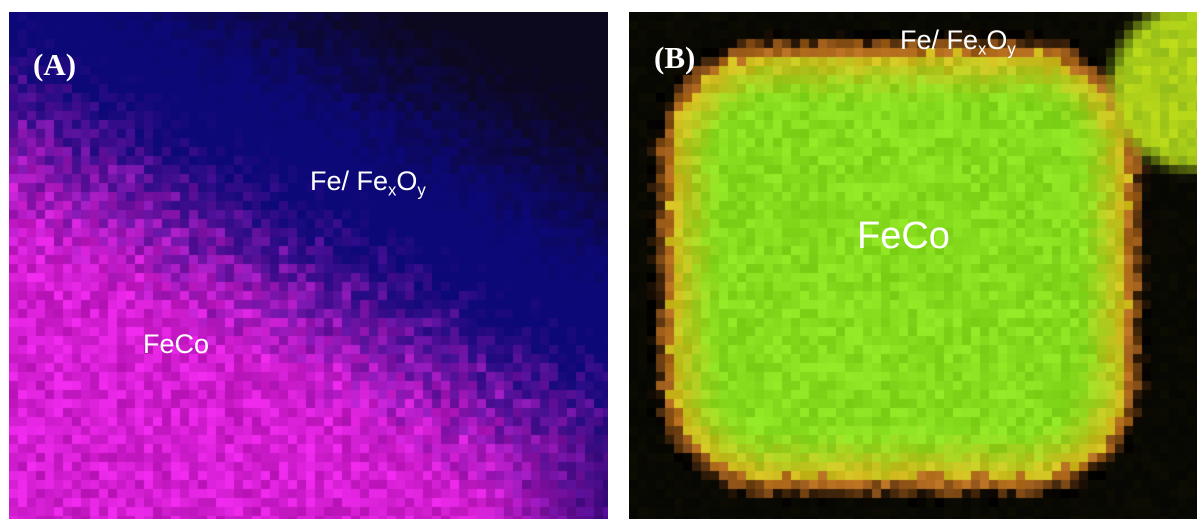 This screenshot has width=1197, height=519. I want to click on panel-a-label: (A), so click(55, 64).